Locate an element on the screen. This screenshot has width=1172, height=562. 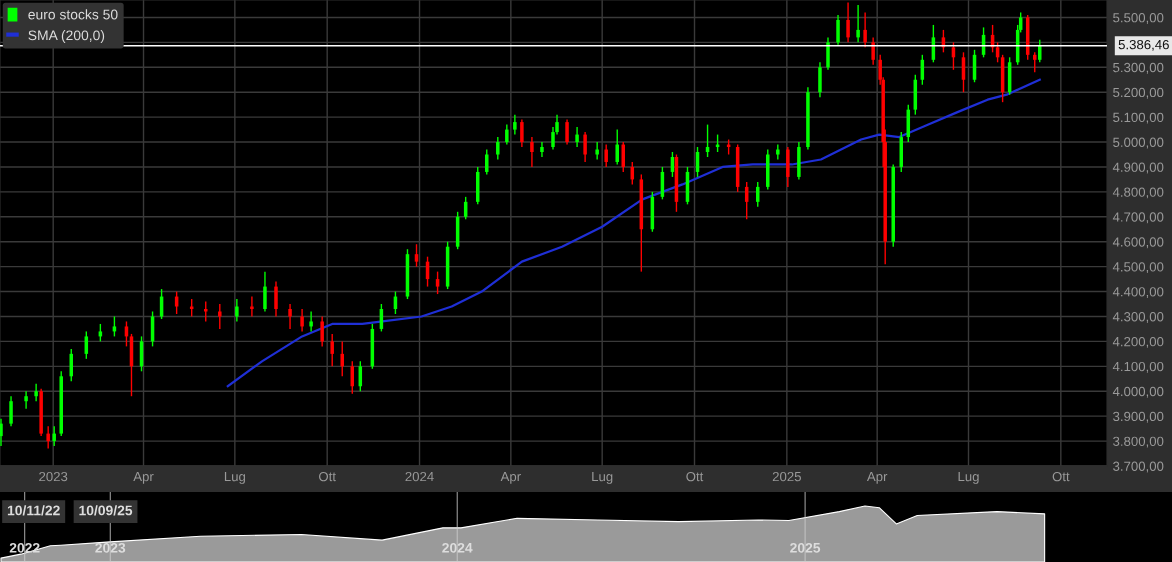
y-tick-label: 5.300,00 is located at coordinates (1138, 68).